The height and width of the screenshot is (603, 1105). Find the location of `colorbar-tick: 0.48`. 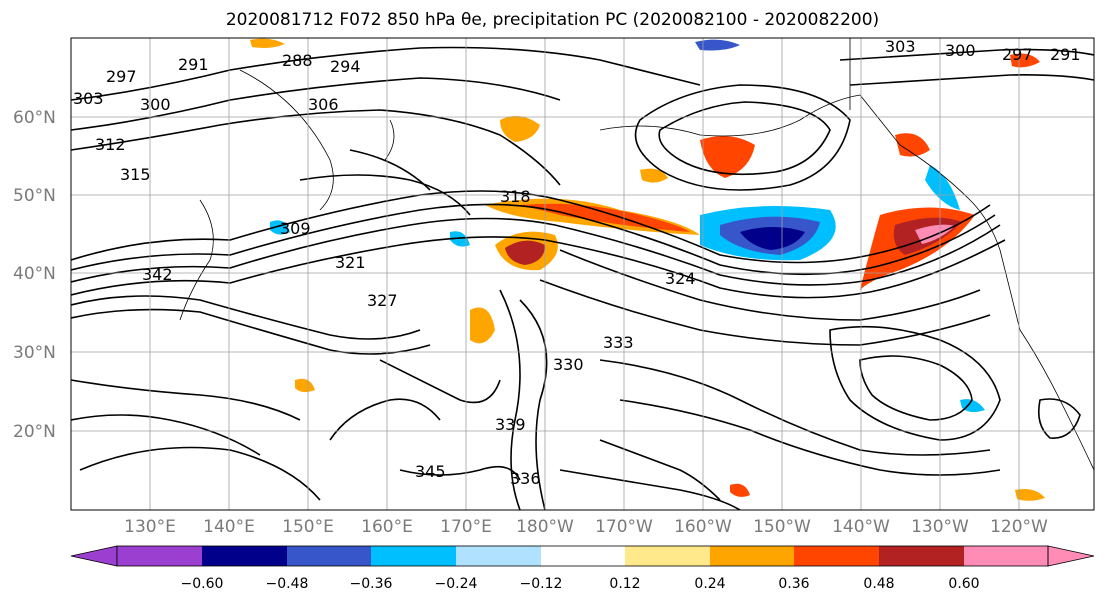

colorbar-tick: 0.48 is located at coordinates (878, 584).